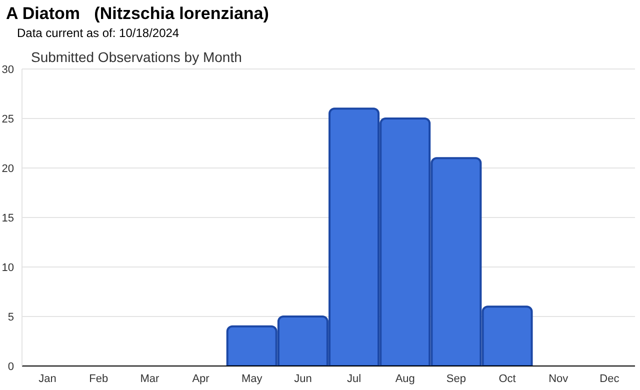  Describe the element at coordinates (507, 378) in the screenshot. I see `x-tick-label: Oct` at that location.